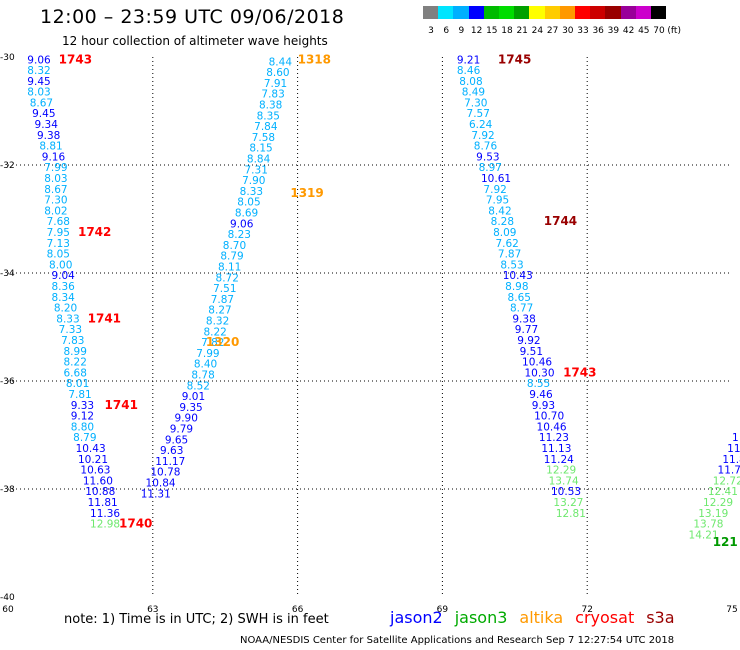 This screenshot has width=740, height=650. I want to click on lat-tick-label: -32, so click(7, 166).